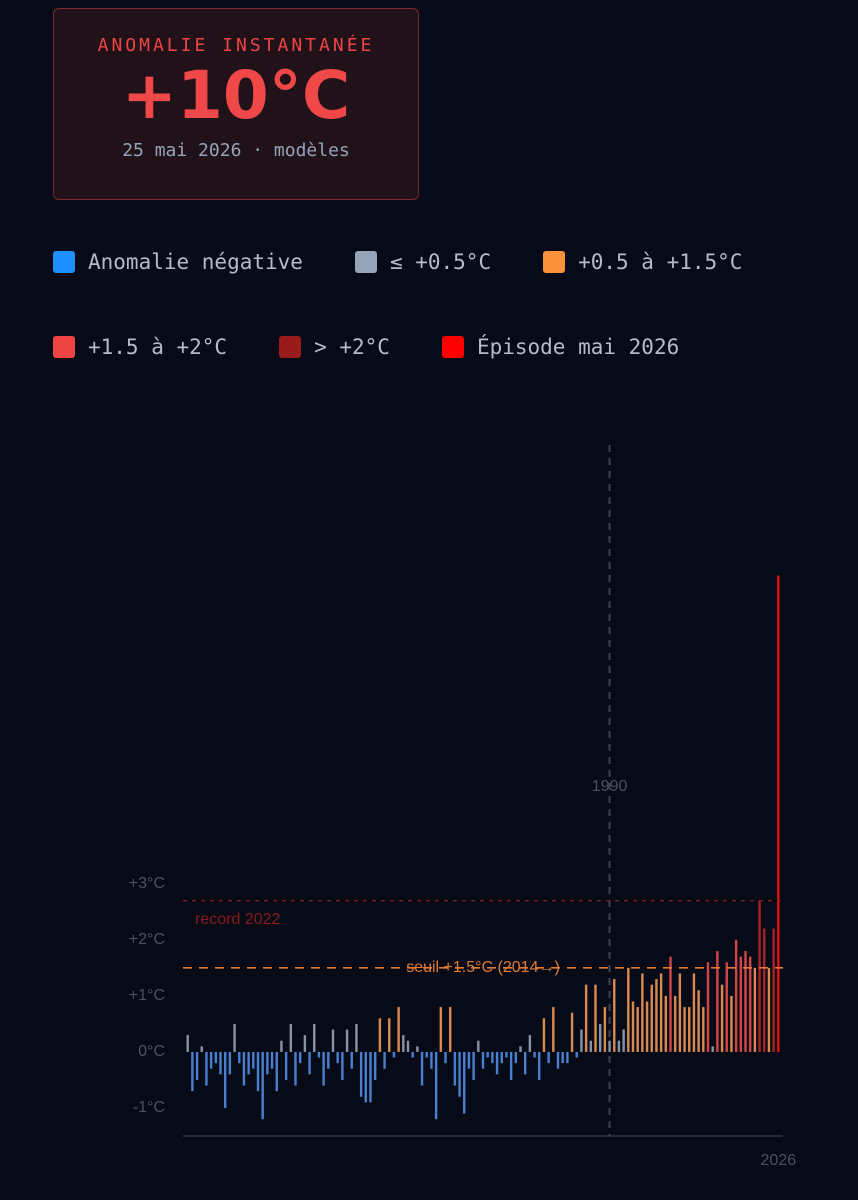 Image resolution: width=858 pixels, height=1200 pixels. I want to click on reference-label: record 2022, so click(237, 919).